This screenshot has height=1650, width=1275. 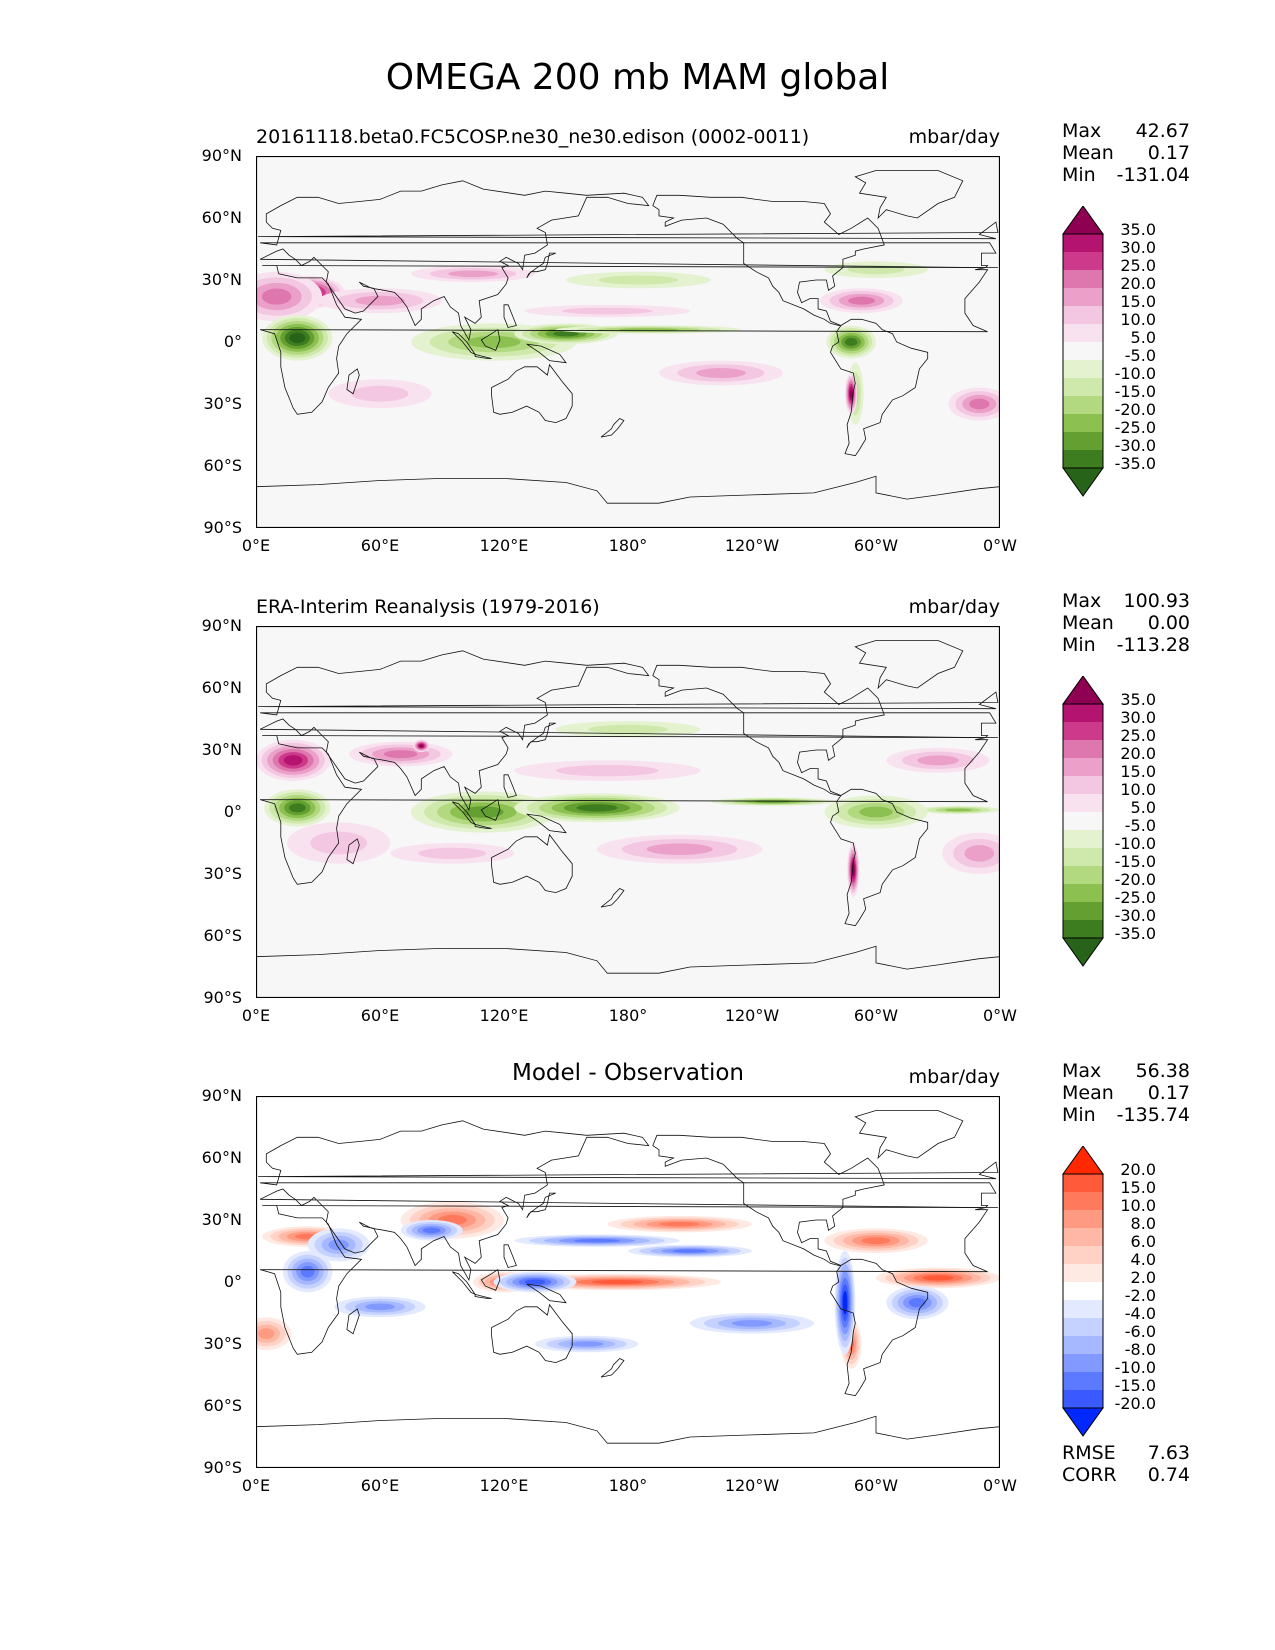 What do you see at coordinates (1140, 1349) in the screenshot?
I see `colorbar-label: -8.0` at bounding box center [1140, 1349].